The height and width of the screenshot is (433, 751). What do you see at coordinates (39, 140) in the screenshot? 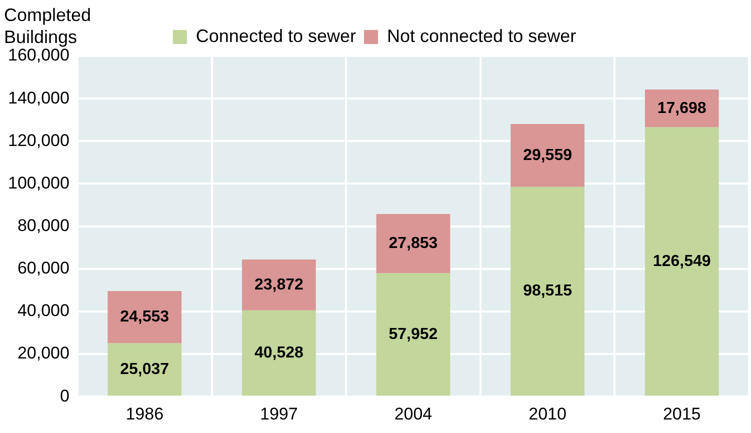
I see `y-tick-label: 120,000` at bounding box center [39, 140].